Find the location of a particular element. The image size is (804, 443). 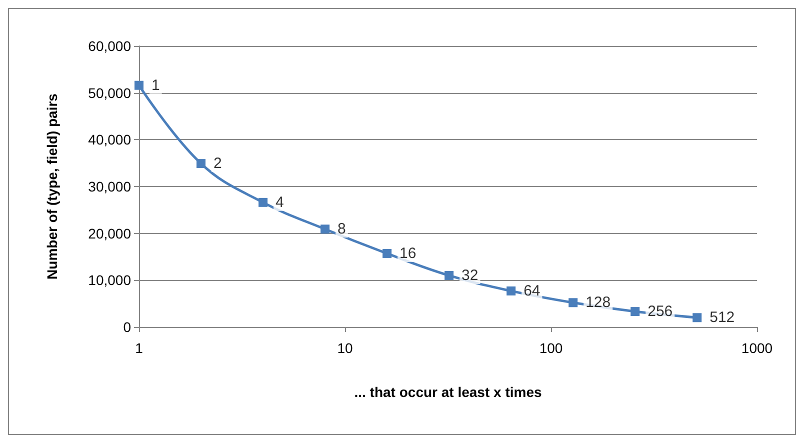

annotation: 256 is located at coordinates (660, 311).